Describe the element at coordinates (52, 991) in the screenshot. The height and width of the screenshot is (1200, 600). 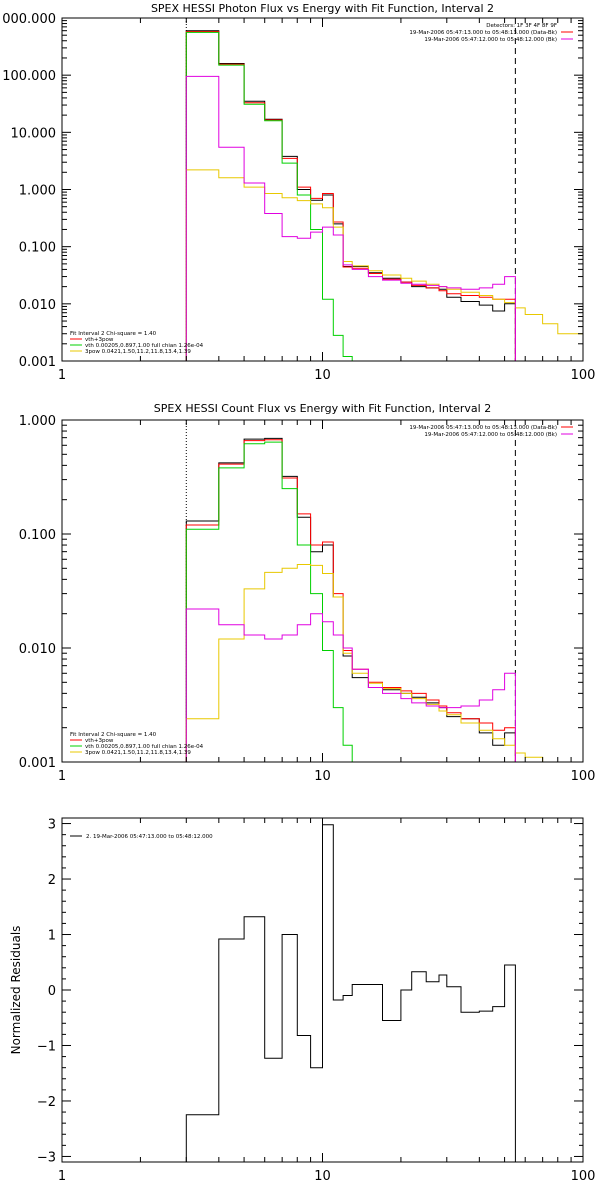
I see `y-tick-label: 0` at that location.